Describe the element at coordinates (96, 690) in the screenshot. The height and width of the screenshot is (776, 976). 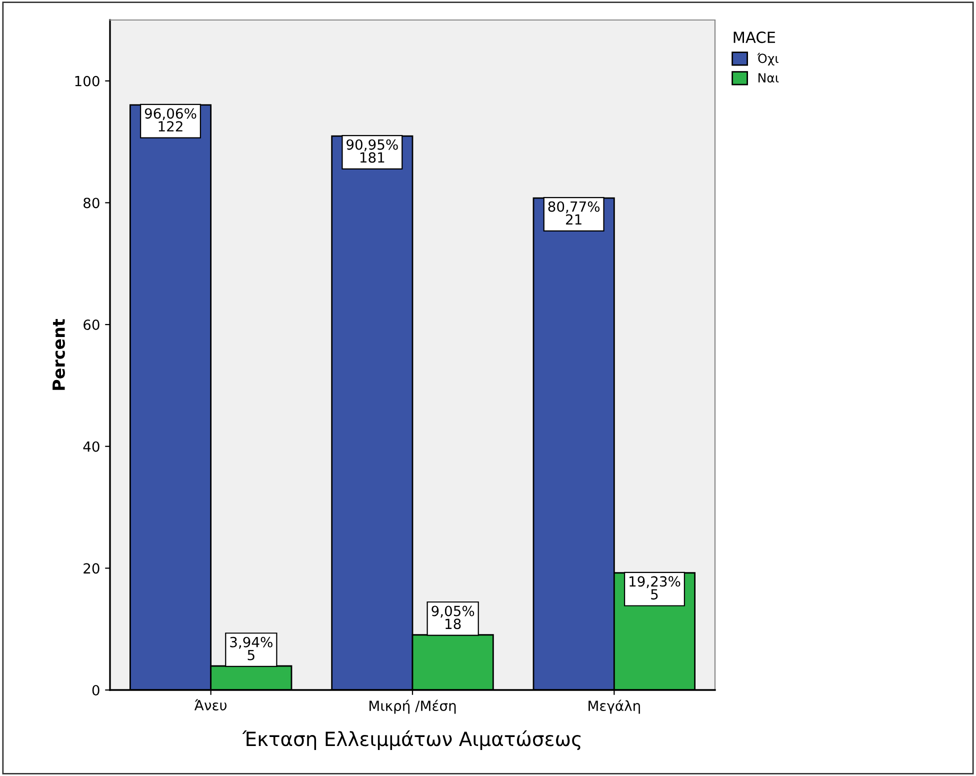
I see `y-tick-label: 0` at that location.